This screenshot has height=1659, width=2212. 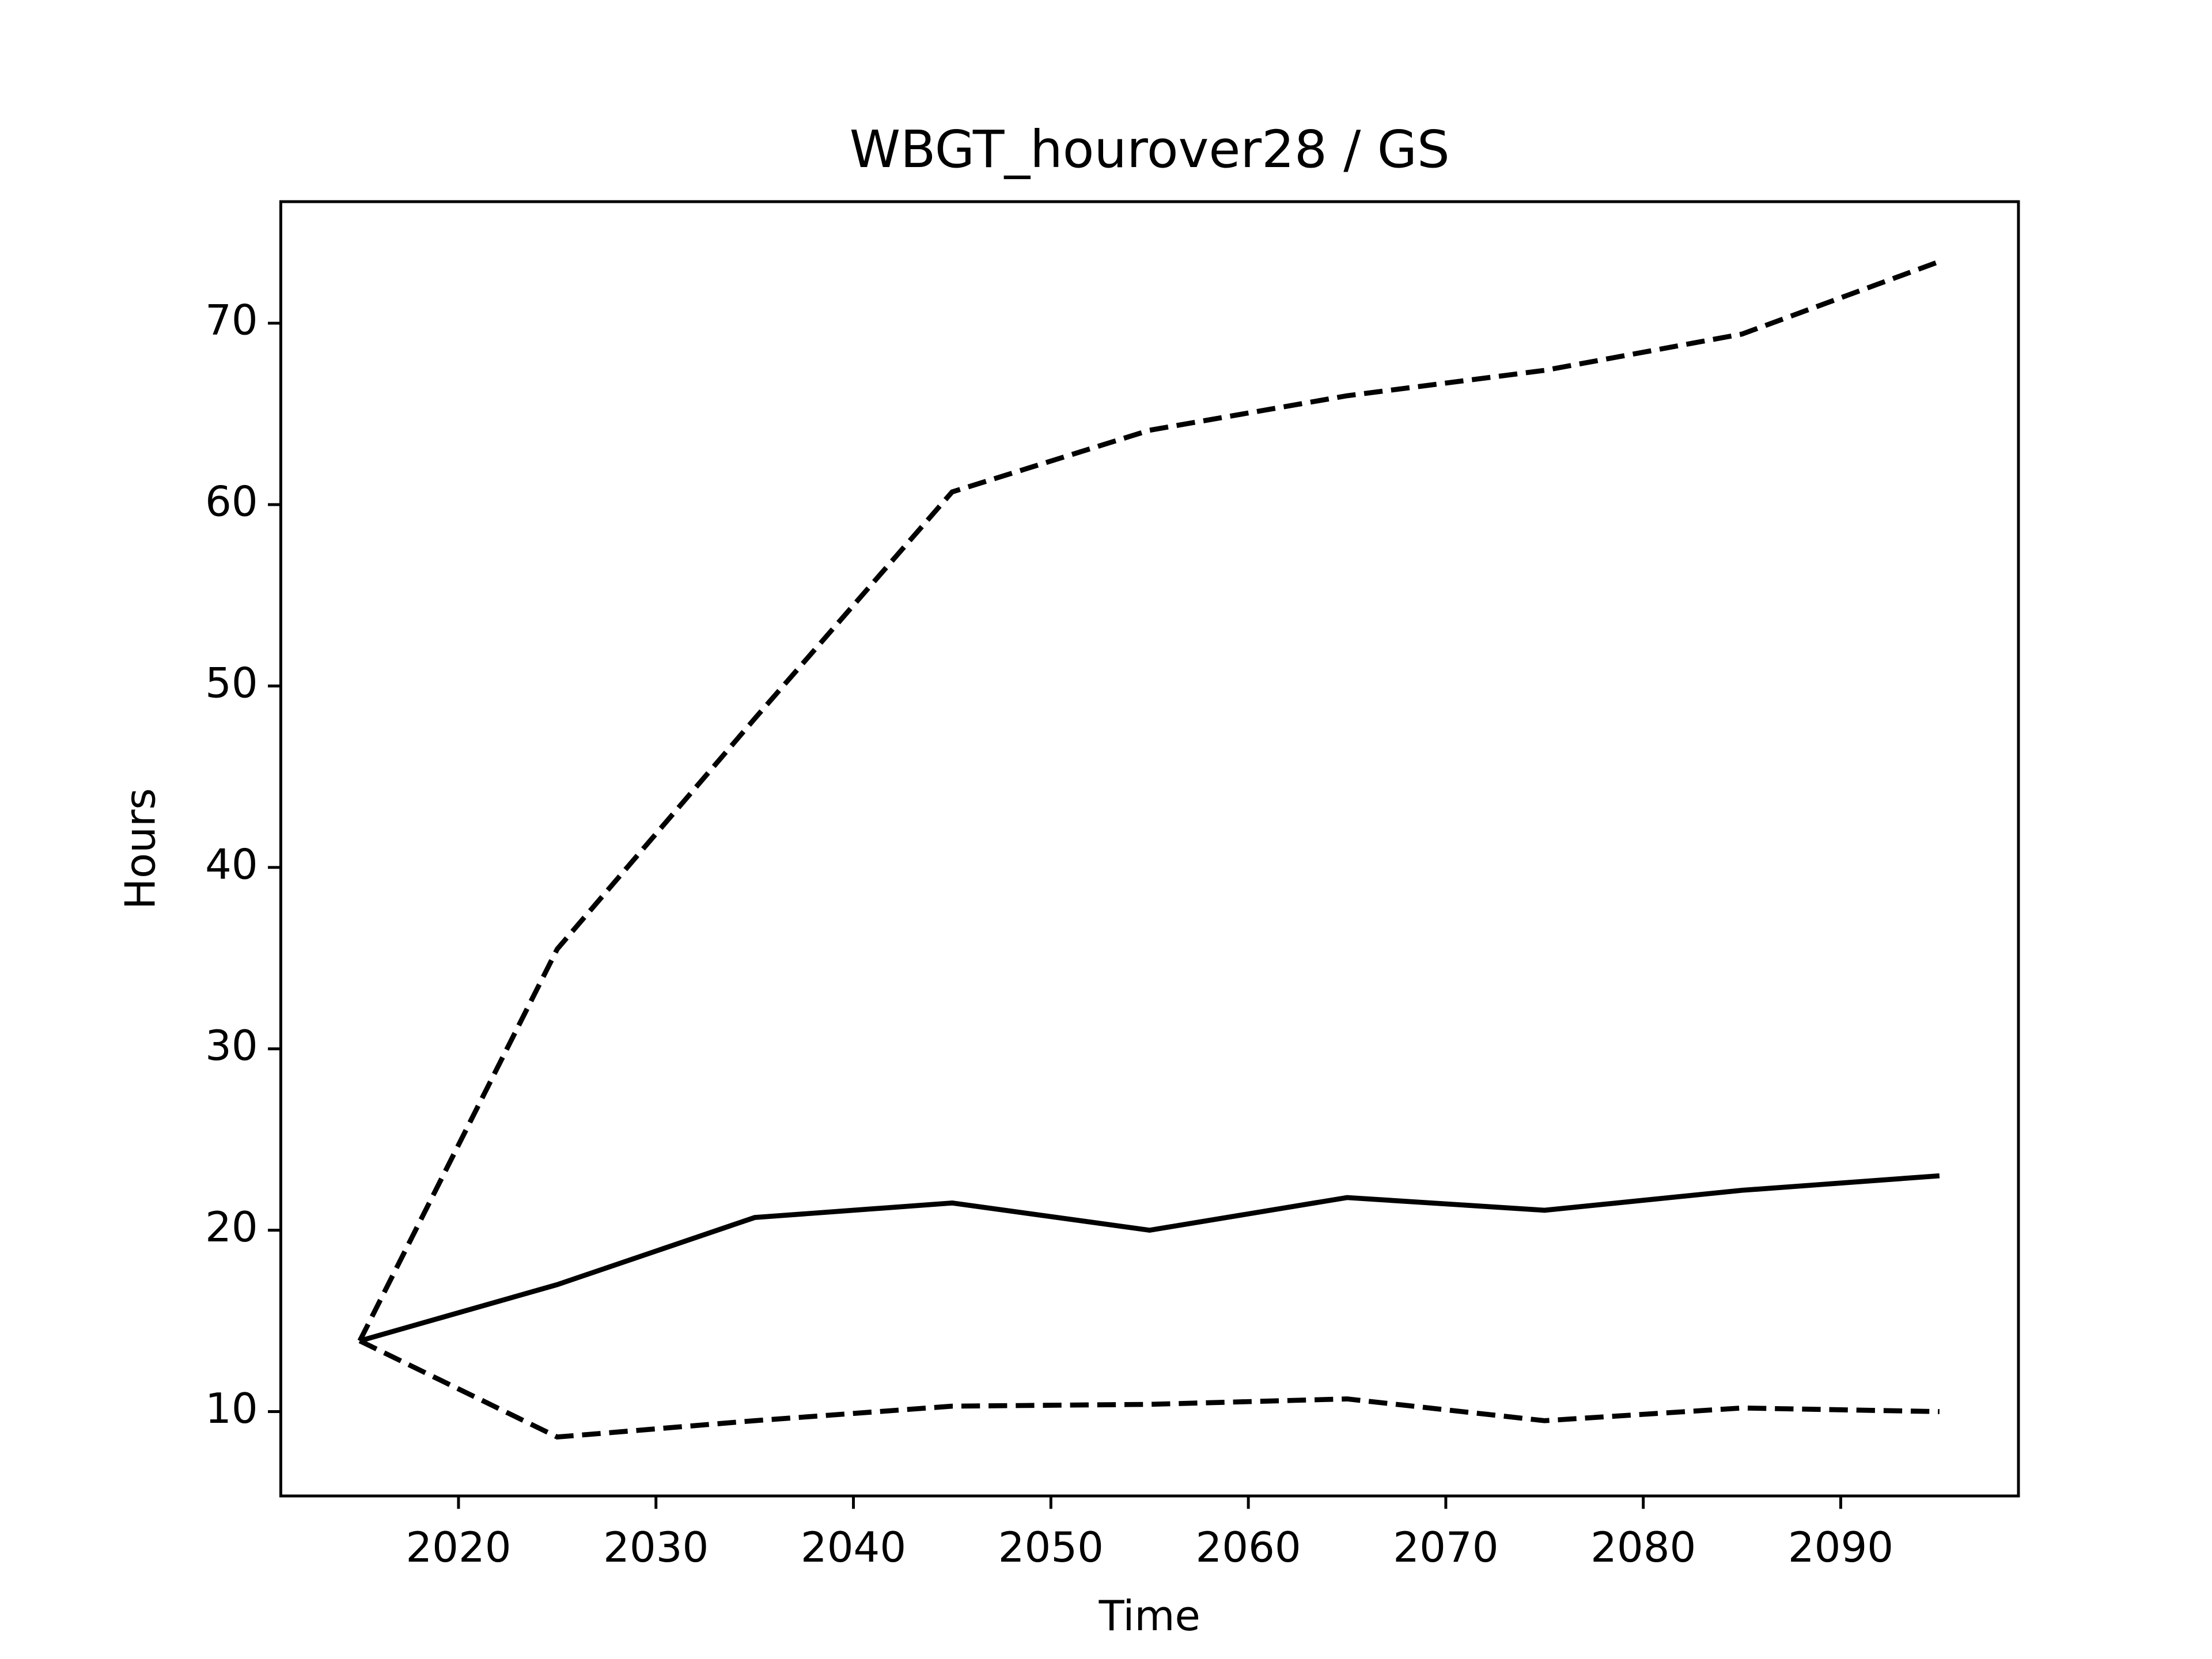 I want to click on chart-title: WBGT_hourover28 / GS, so click(x=1150, y=150).